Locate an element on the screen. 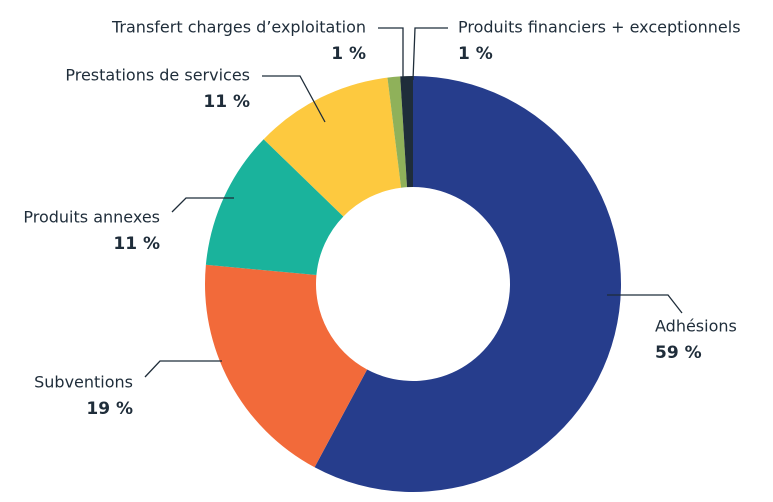 The image size is (773, 502). category-label: Prestations de services is located at coordinates (157, 75).